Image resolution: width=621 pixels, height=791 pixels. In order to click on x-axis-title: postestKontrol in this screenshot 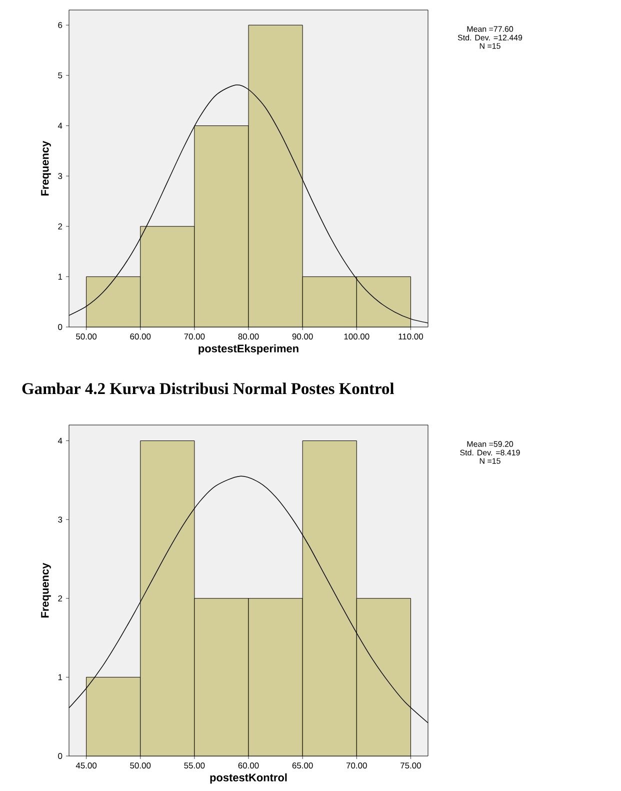, I will do `click(248, 778)`.